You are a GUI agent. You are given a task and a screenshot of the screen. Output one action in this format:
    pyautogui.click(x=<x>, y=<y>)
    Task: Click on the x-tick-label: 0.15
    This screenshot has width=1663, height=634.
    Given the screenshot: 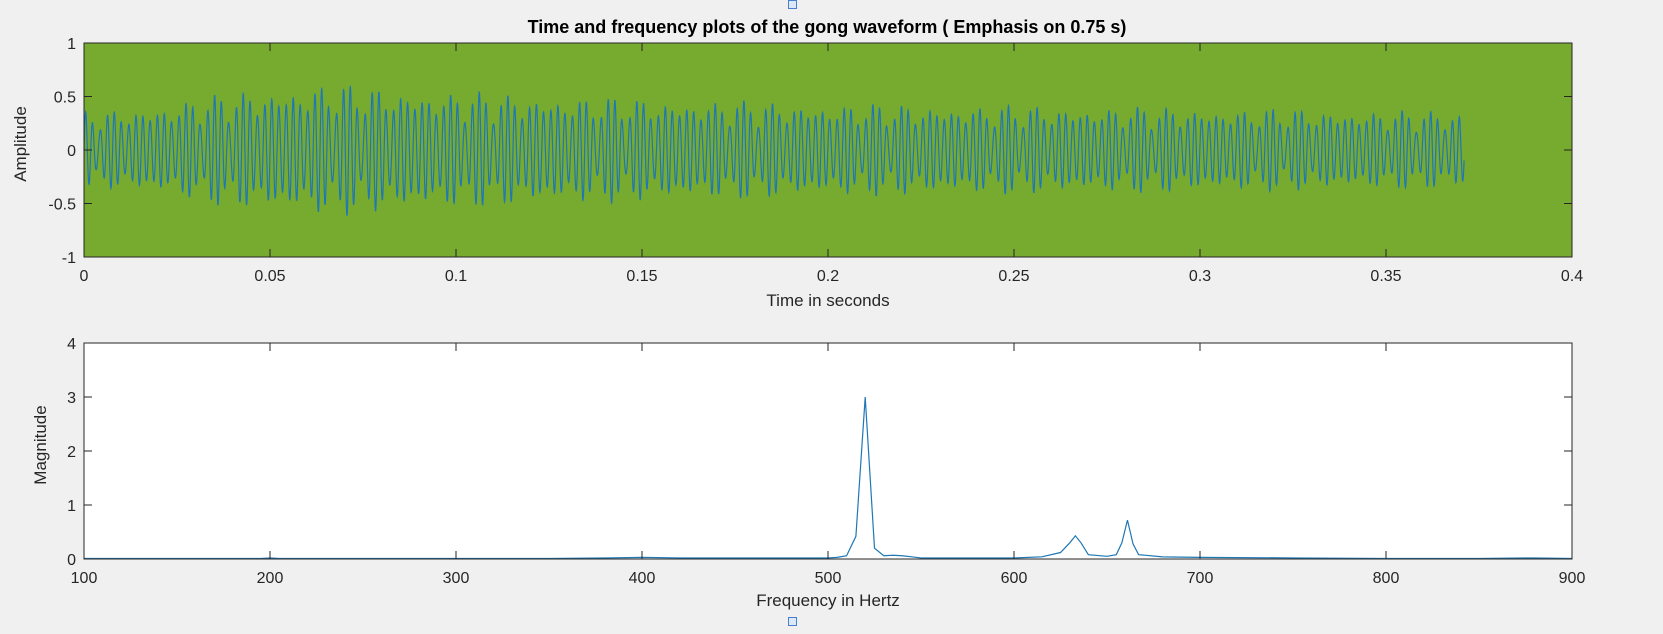 What is the action you would take?
    pyautogui.click(x=641, y=276)
    